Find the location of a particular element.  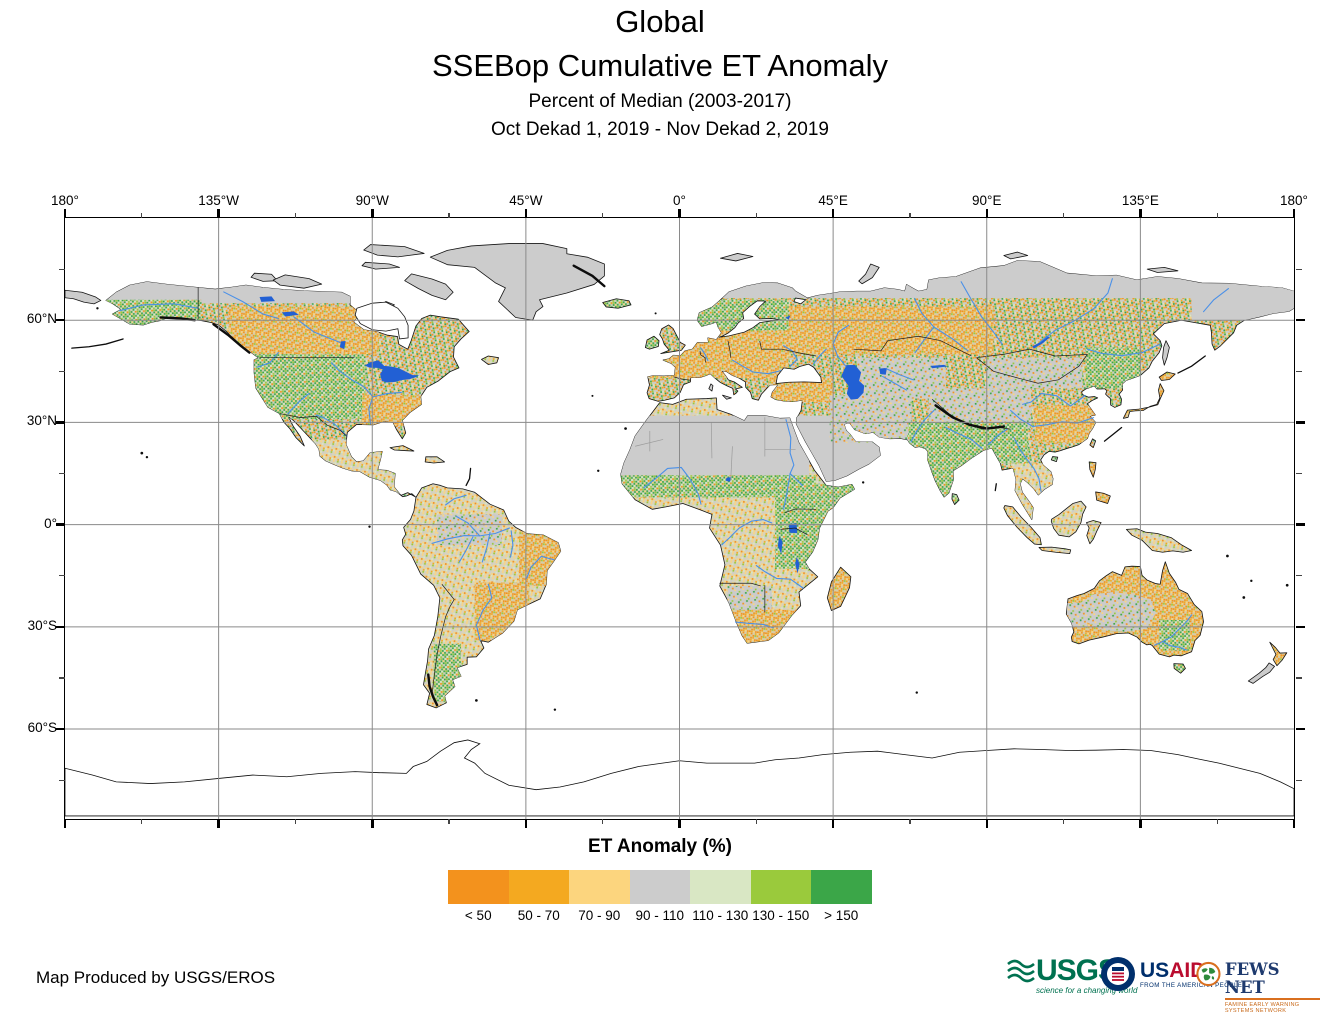

usgs-tagline: science for a changing world is located at coordinates (1087, 990).